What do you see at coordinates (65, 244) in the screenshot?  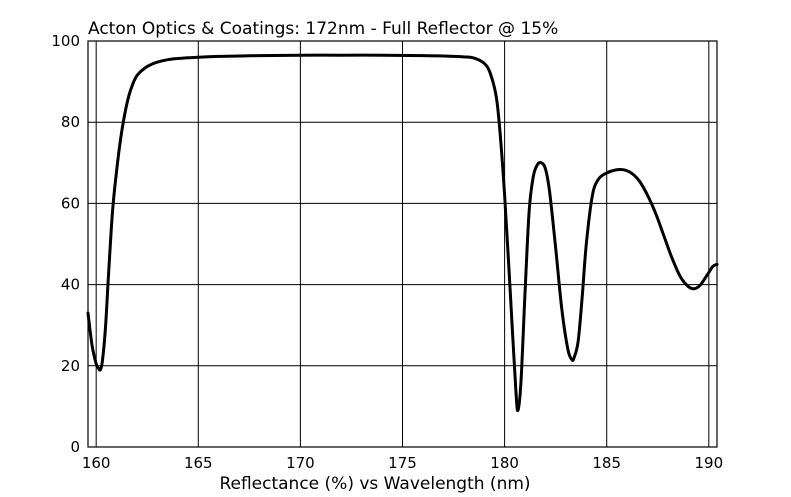 I see `y-axis-ticks: 0 20 40 60 80 100` at bounding box center [65, 244].